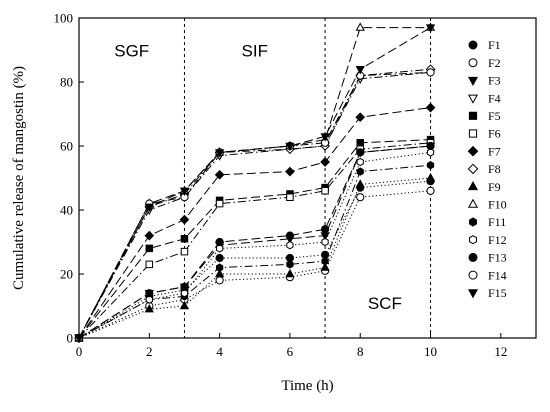 This screenshot has height=412, width=550. Describe the element at coordinates (255, 50) in the screenshot. I see `phase-label-sif: SIF` at that location.